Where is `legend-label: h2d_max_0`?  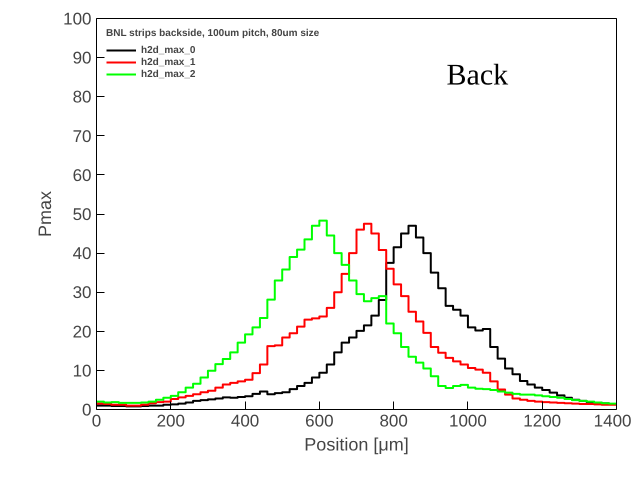 legend-label: h2d_max_0 is located at coordinates (168, 50).